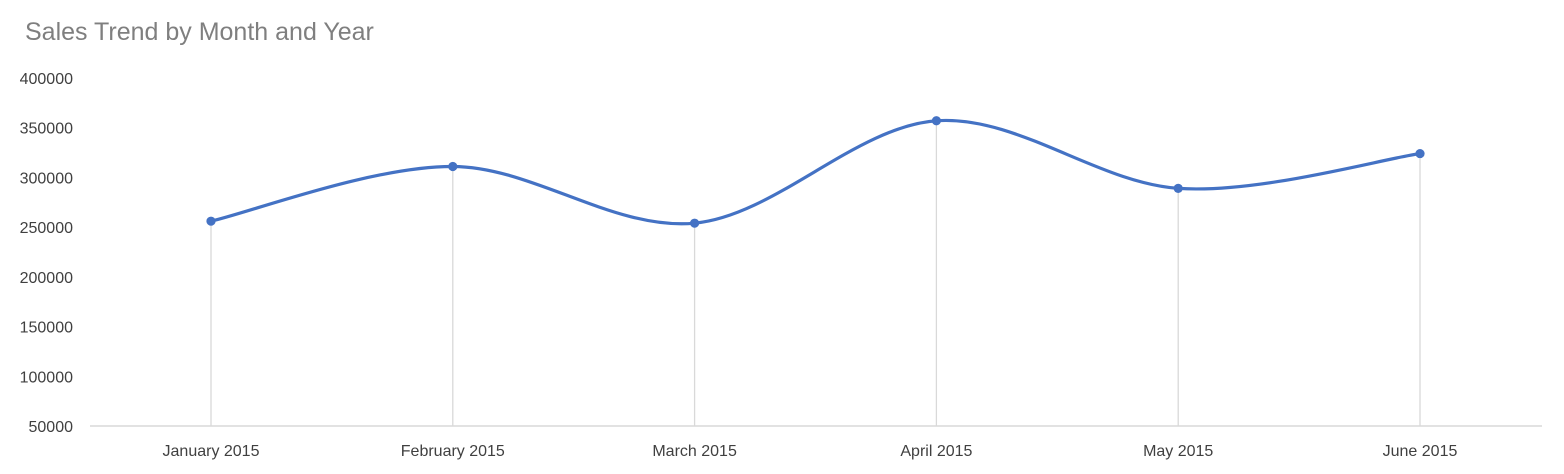  Describe the element at coordinates (46, 328) in the screenshot. I see `y-tick-label: 150000` at that location.